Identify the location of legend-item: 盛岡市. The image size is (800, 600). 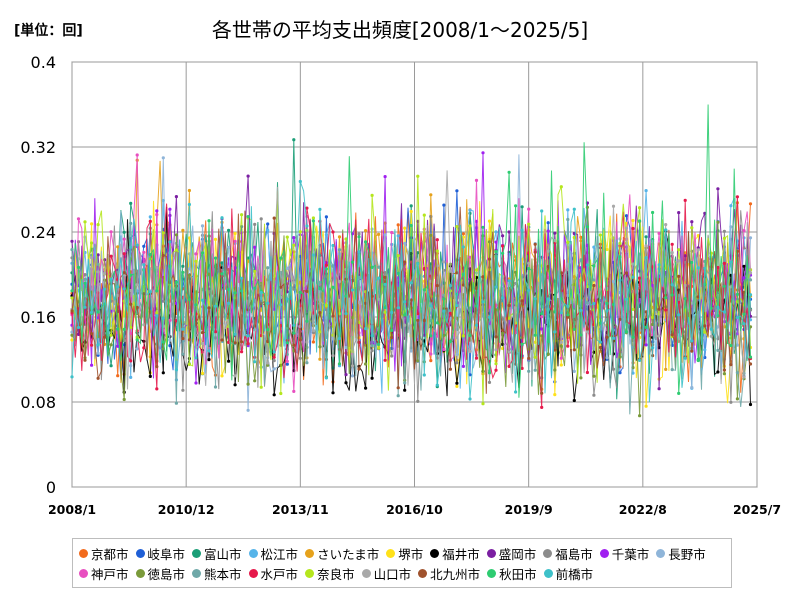
(511, 553).